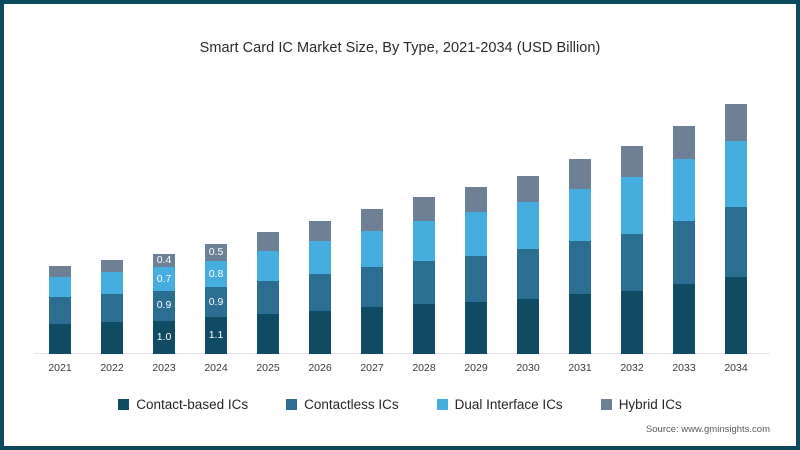 Image resolution: width=800 pixels, height=450 pixels. What do you see at coordinates (372, 368) in the screenshot?
I see `x-tick-2027: 2027` at bounding box center [372, 368].